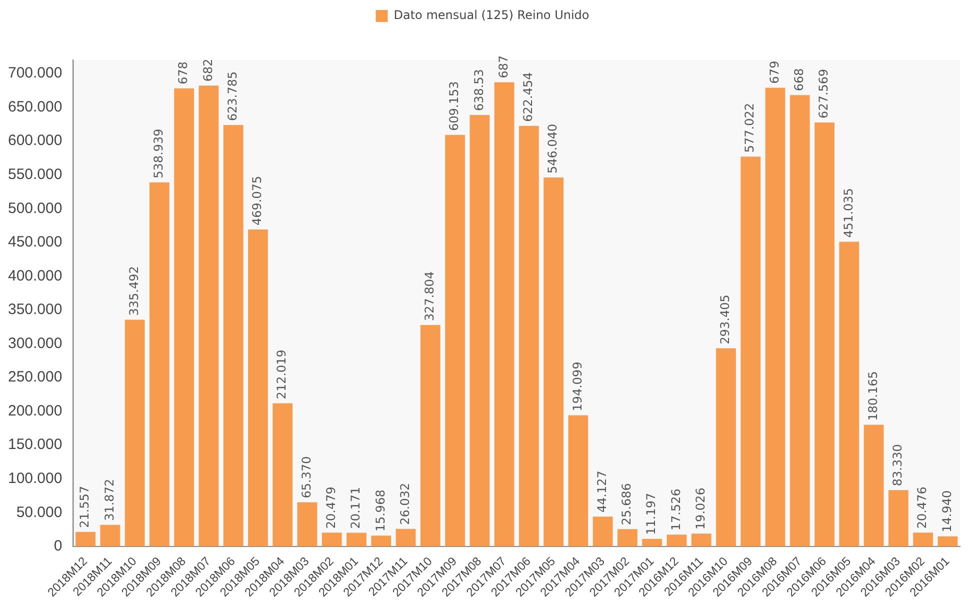 This screenshot has height=603, width=970. I want to click on y-tick-label: 400.000, so click(35, 275).